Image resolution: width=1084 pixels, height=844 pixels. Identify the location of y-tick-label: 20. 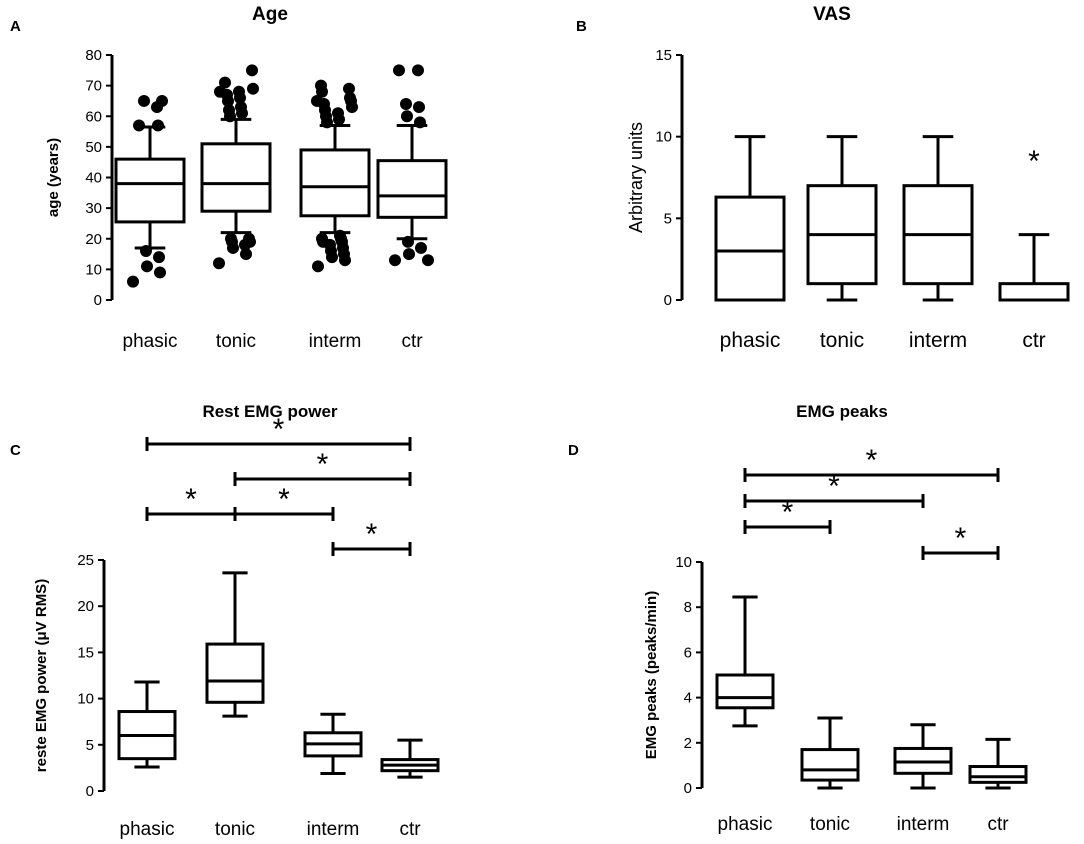
(93, 239).